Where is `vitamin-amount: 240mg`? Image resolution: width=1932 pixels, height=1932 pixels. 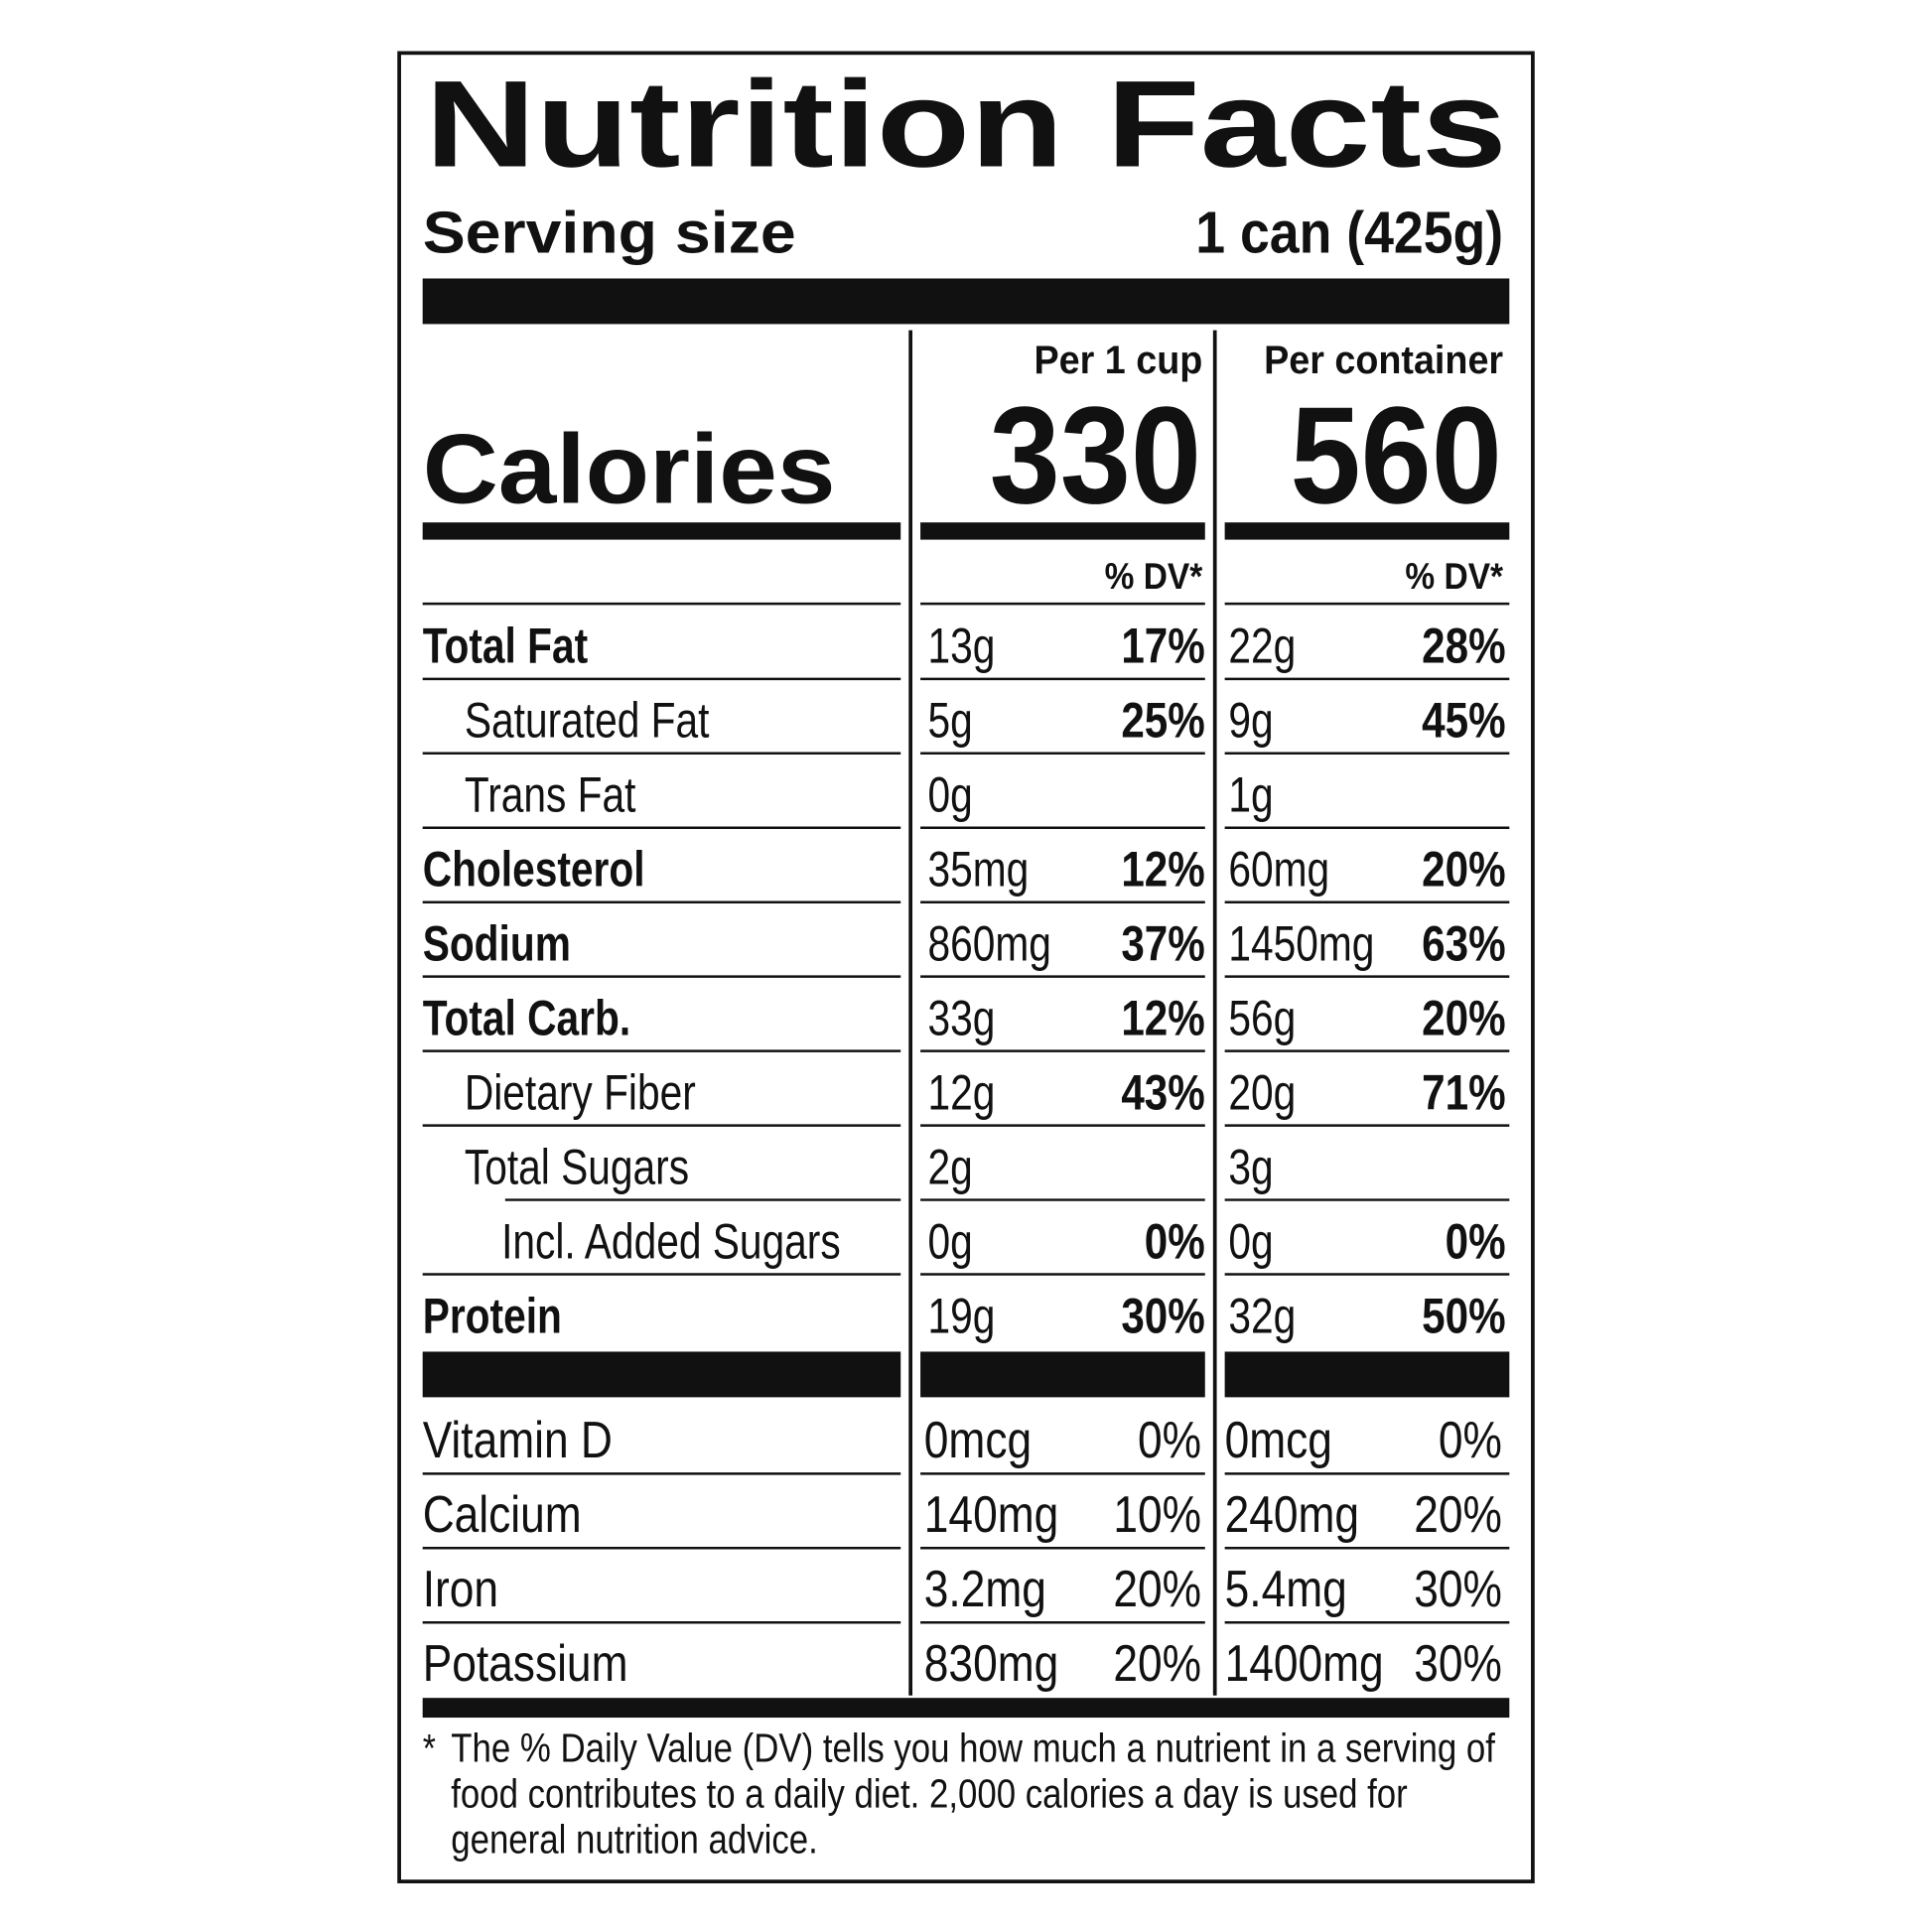
vitamin-amount: 240mg is located at coordinates (1292, 1515).